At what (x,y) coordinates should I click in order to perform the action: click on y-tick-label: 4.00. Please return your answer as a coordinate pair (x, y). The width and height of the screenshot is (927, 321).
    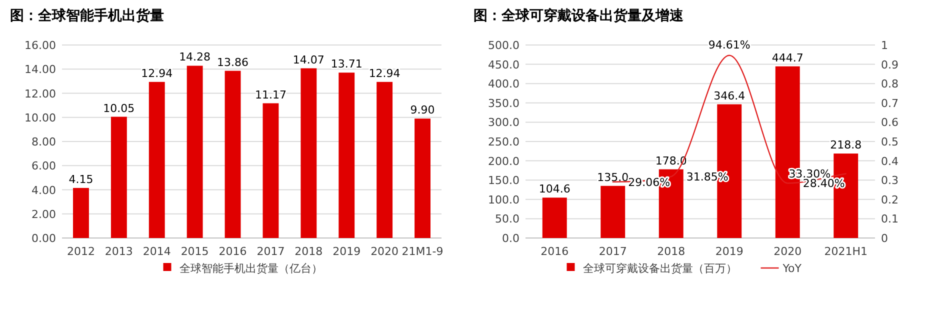
    Looking at the image, I should click on (44, 190).